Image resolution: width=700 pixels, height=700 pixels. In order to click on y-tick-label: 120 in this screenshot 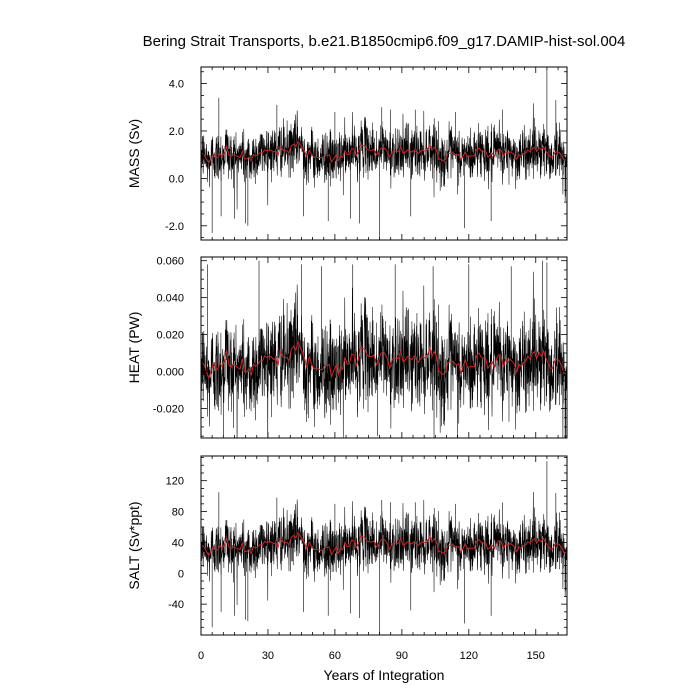, I will do `click(175, 482)`.